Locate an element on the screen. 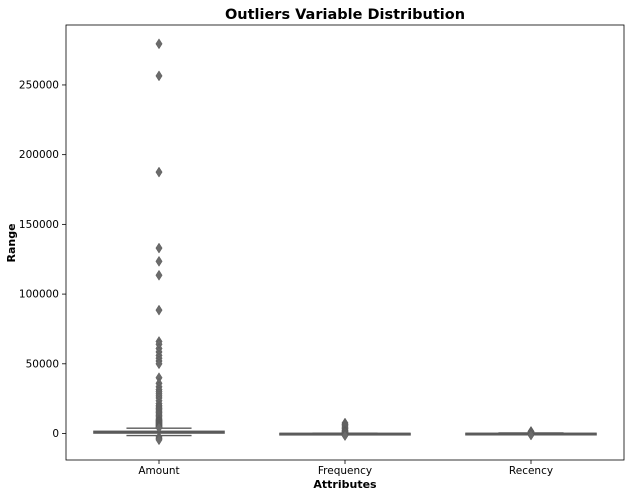  box-recency is located at coordinates (531, 433).